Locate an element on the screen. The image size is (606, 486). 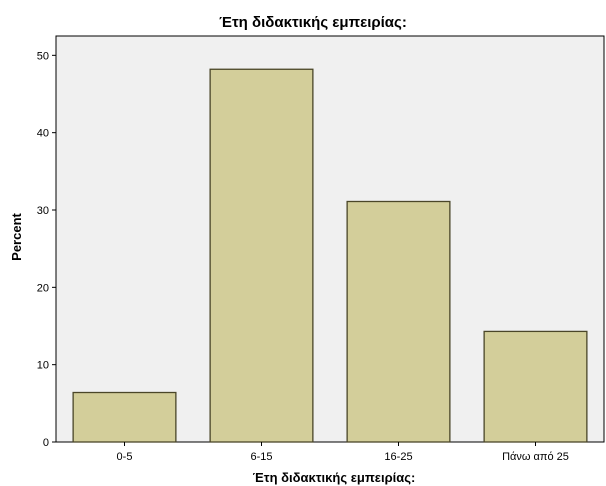
y-tick-label: 50 is located at coordinates (43, 56).